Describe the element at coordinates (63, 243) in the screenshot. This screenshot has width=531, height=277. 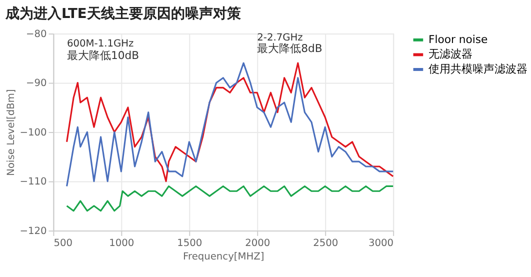
I see `x-tick-label: 500` at that location.